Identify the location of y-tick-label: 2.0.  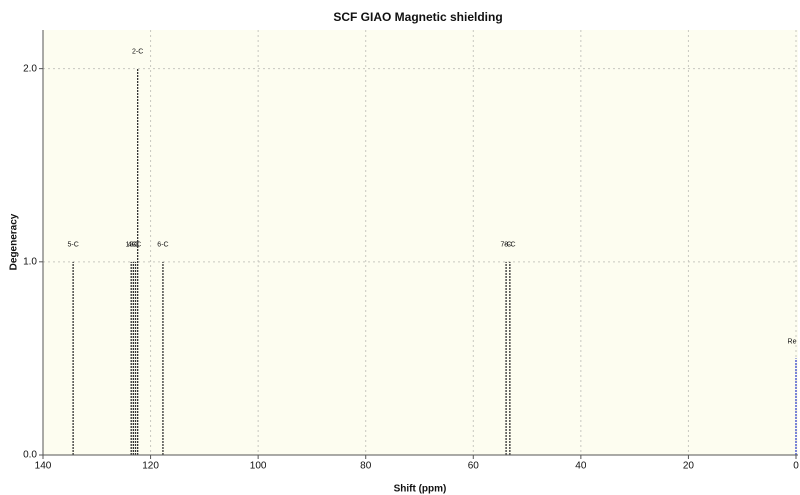
(30, 68).